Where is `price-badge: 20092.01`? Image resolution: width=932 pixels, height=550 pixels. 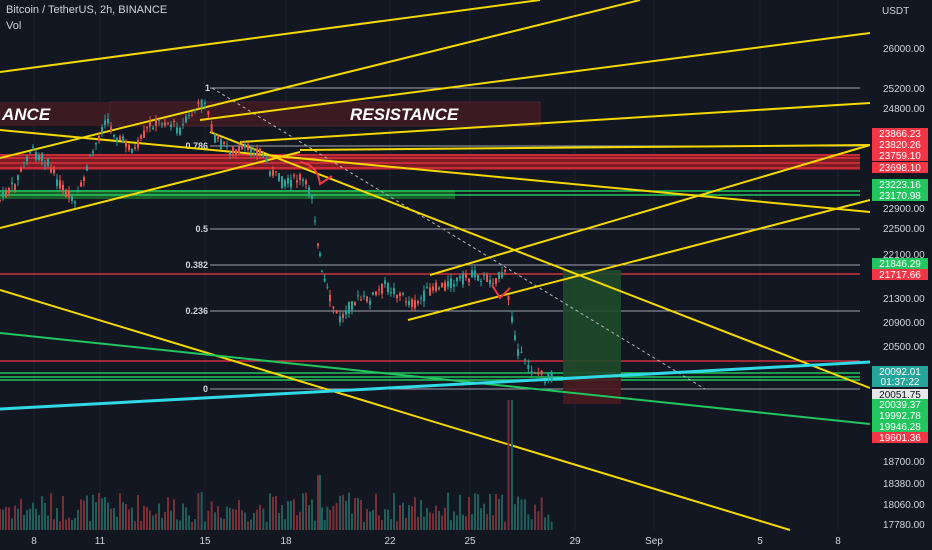 price-badge: 20092.01 is located at coordinates (900, 372).